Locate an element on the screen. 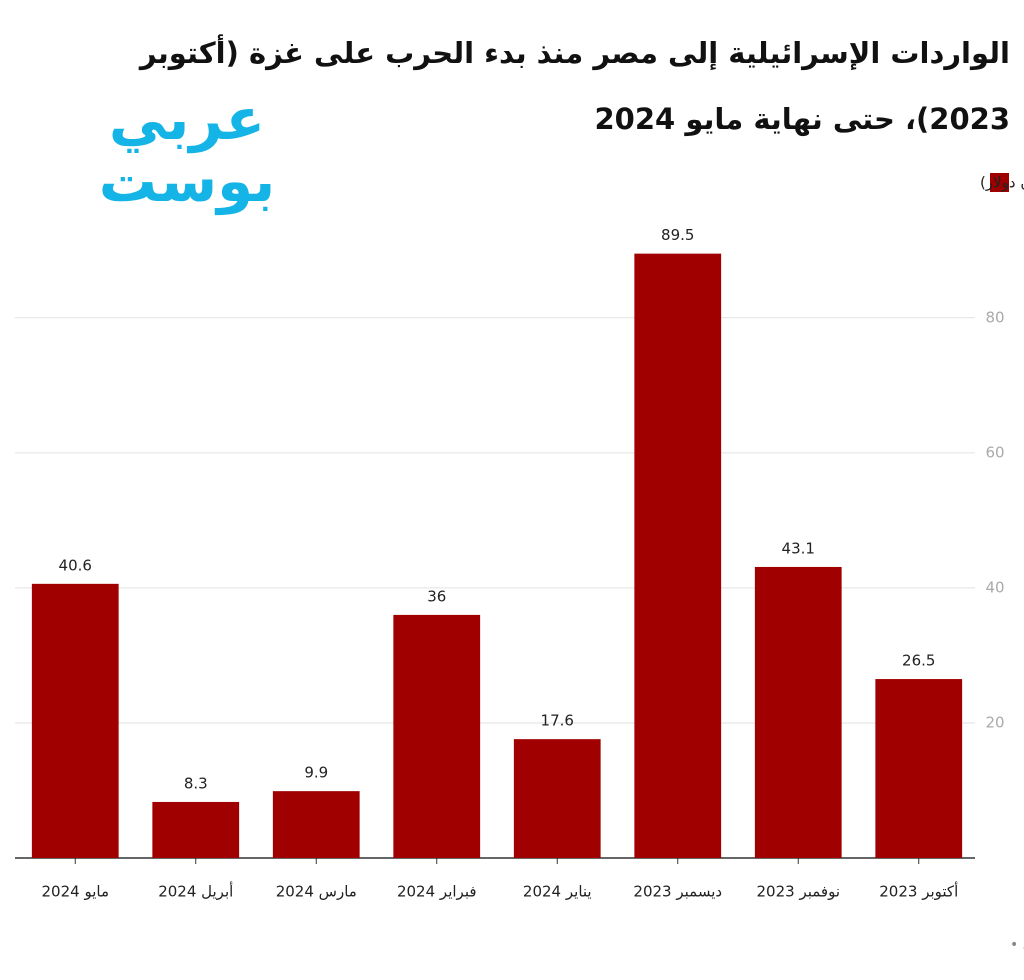 This screenshot has width=1024, height=980. legend-swatch is located at coordinates (999, 182).